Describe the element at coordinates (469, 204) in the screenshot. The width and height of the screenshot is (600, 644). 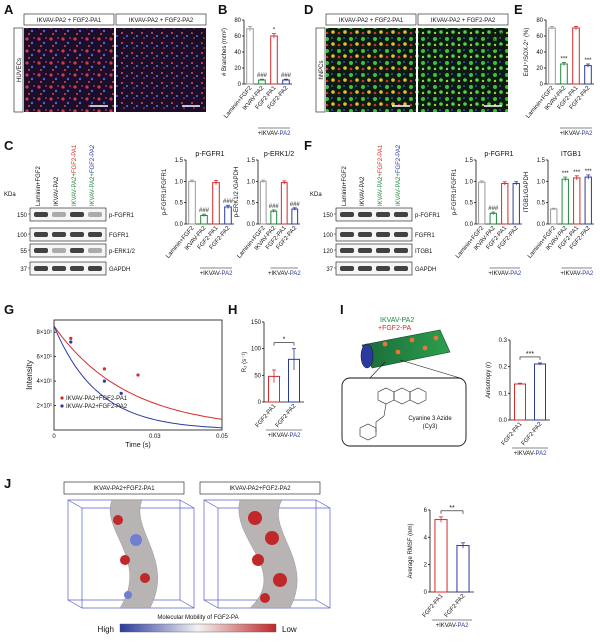
I see `y-tick-label: 0.5` at that location.